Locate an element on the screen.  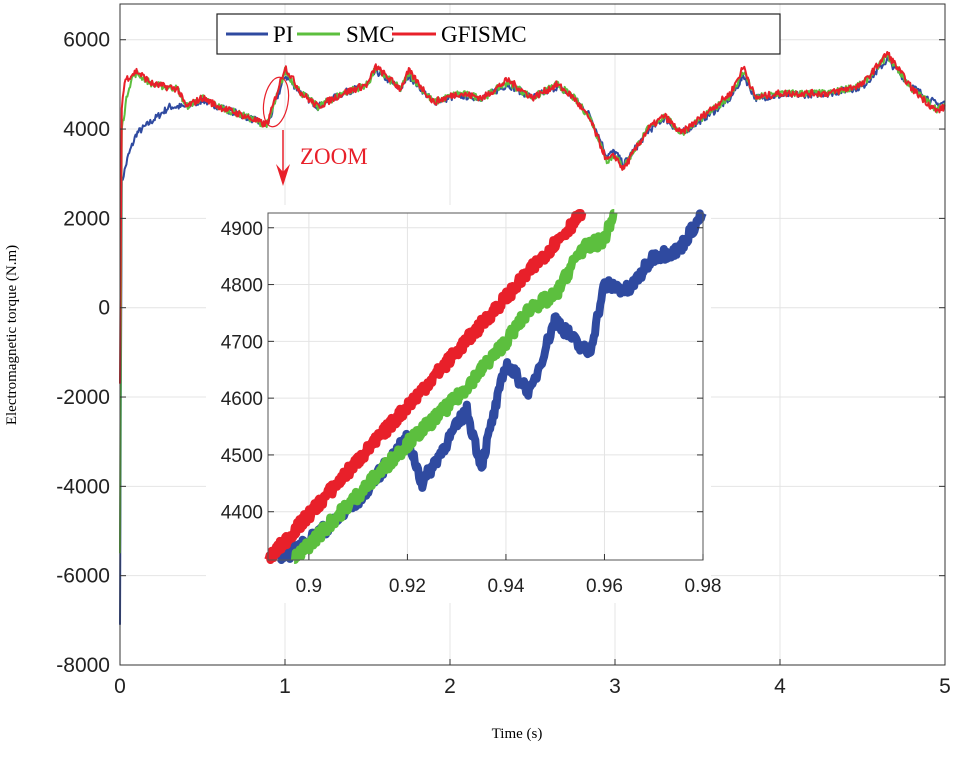
x-tick-label: 0 is located at coordinates (120, 686).